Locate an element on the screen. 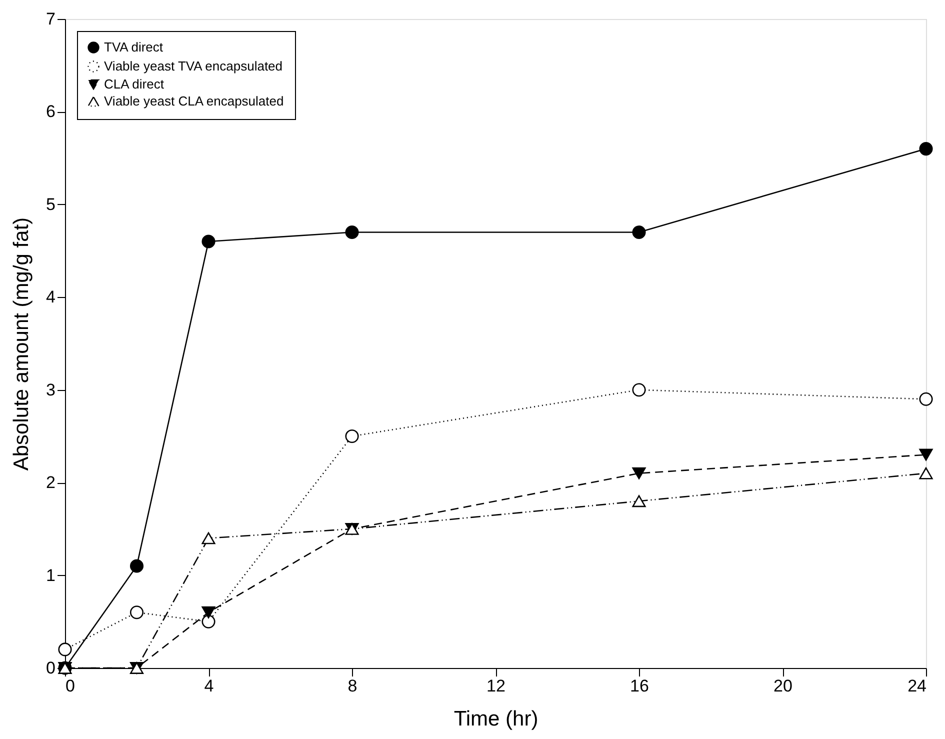 This screenshot has width=945, height=739. legend-label: Viable yeast TVA encapsulated is located at coordinates (193, 66).